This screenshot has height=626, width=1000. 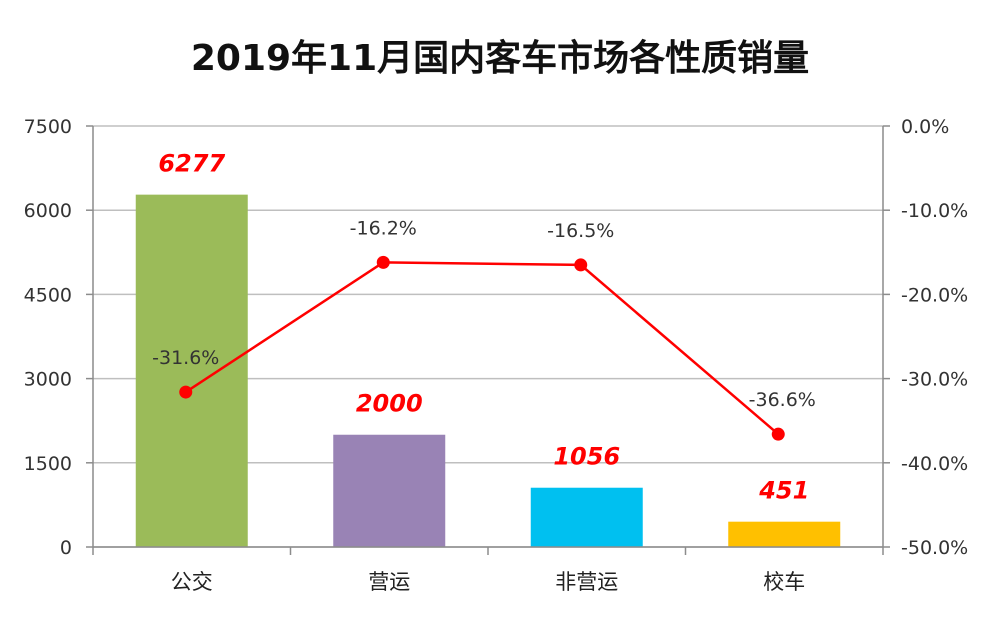 What do you see at coordinates (934, 464) in the screenshot?
I see `right-tick-label: -40.0%` at bounding box center [934, 464].